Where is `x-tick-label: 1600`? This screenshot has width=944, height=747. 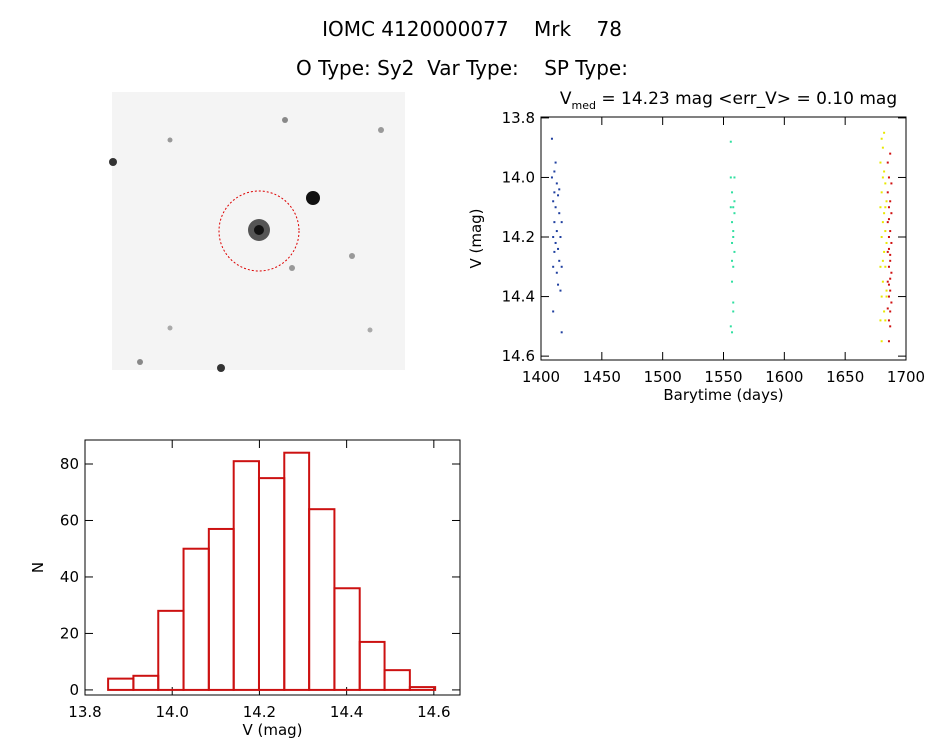 x-tick-label: 1600 is located at coordinates (784, 377).